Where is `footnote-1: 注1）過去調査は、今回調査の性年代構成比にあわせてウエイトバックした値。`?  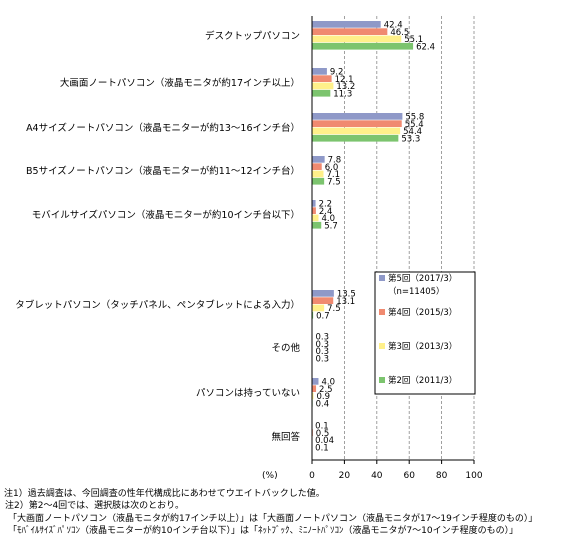 footnote-1: 注1）過去調査は、今回調査の性年代構成比にあわせてウエイトバックした値。 is located at coordinates (164, 494).